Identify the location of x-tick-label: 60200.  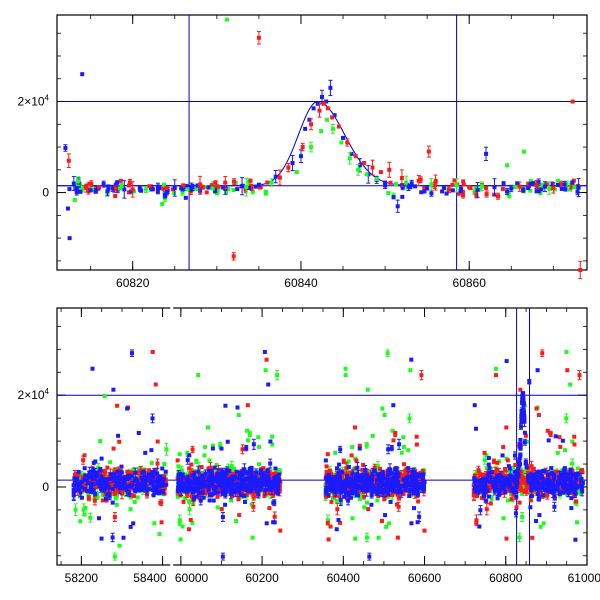
(262, 578).